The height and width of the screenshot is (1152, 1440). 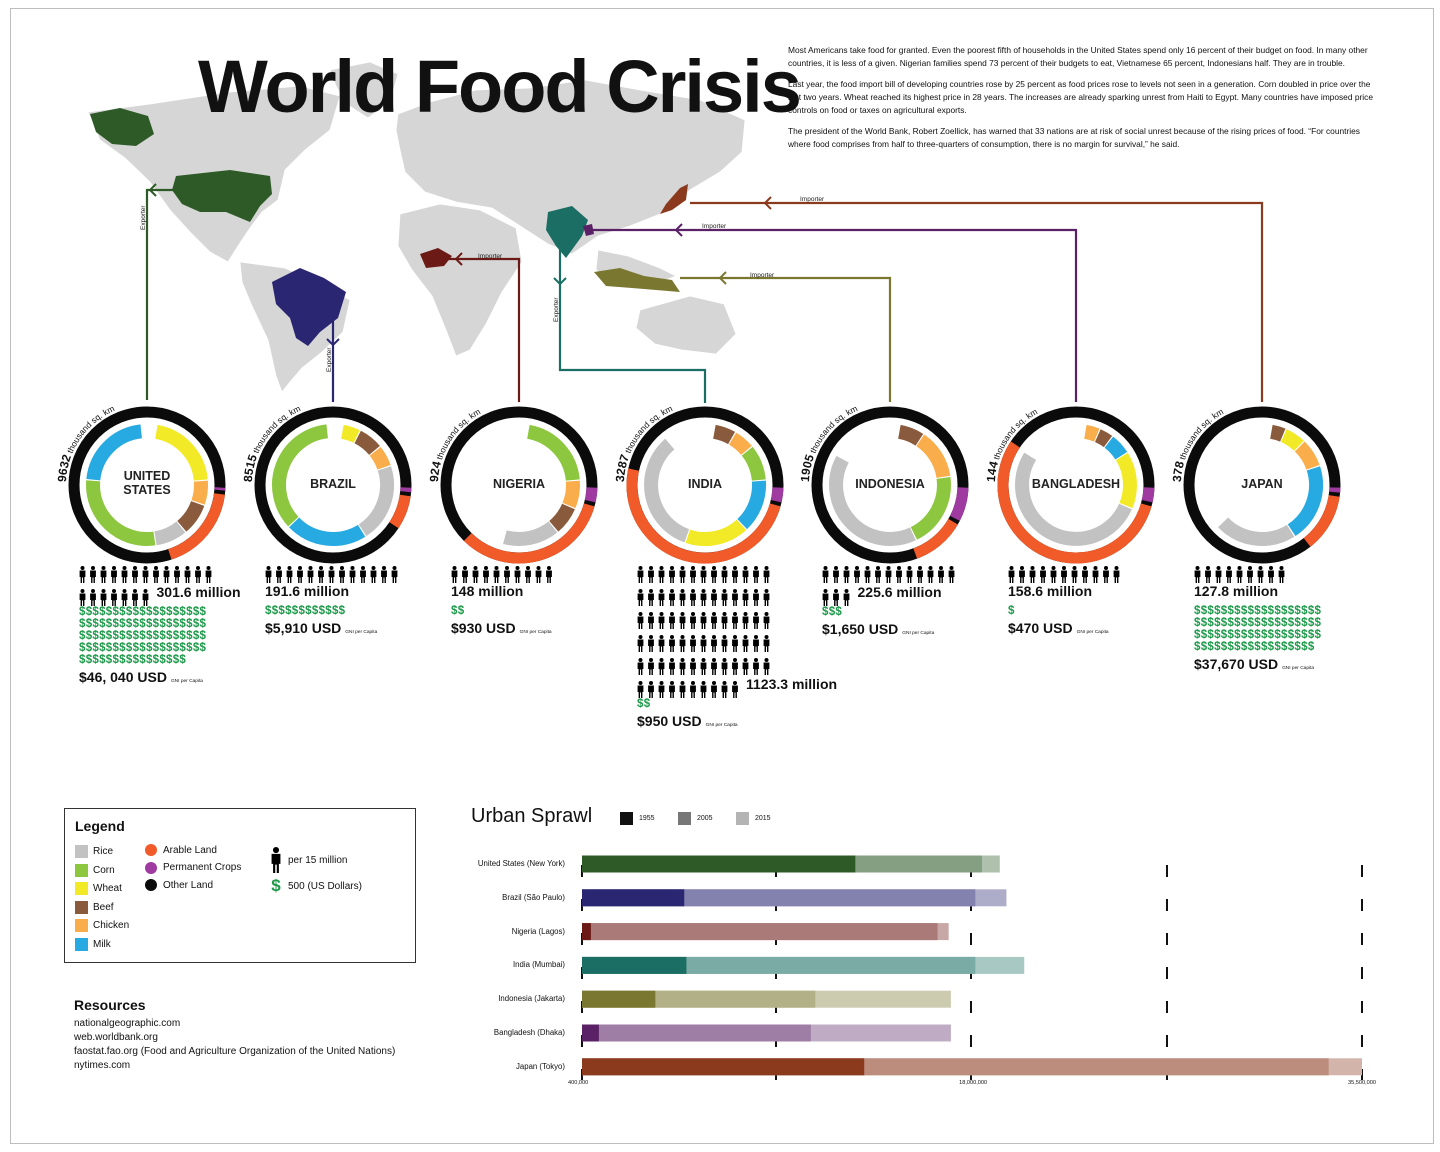 I want to click on gni-amount: $1,650 USD, so click(x=860, y=629).